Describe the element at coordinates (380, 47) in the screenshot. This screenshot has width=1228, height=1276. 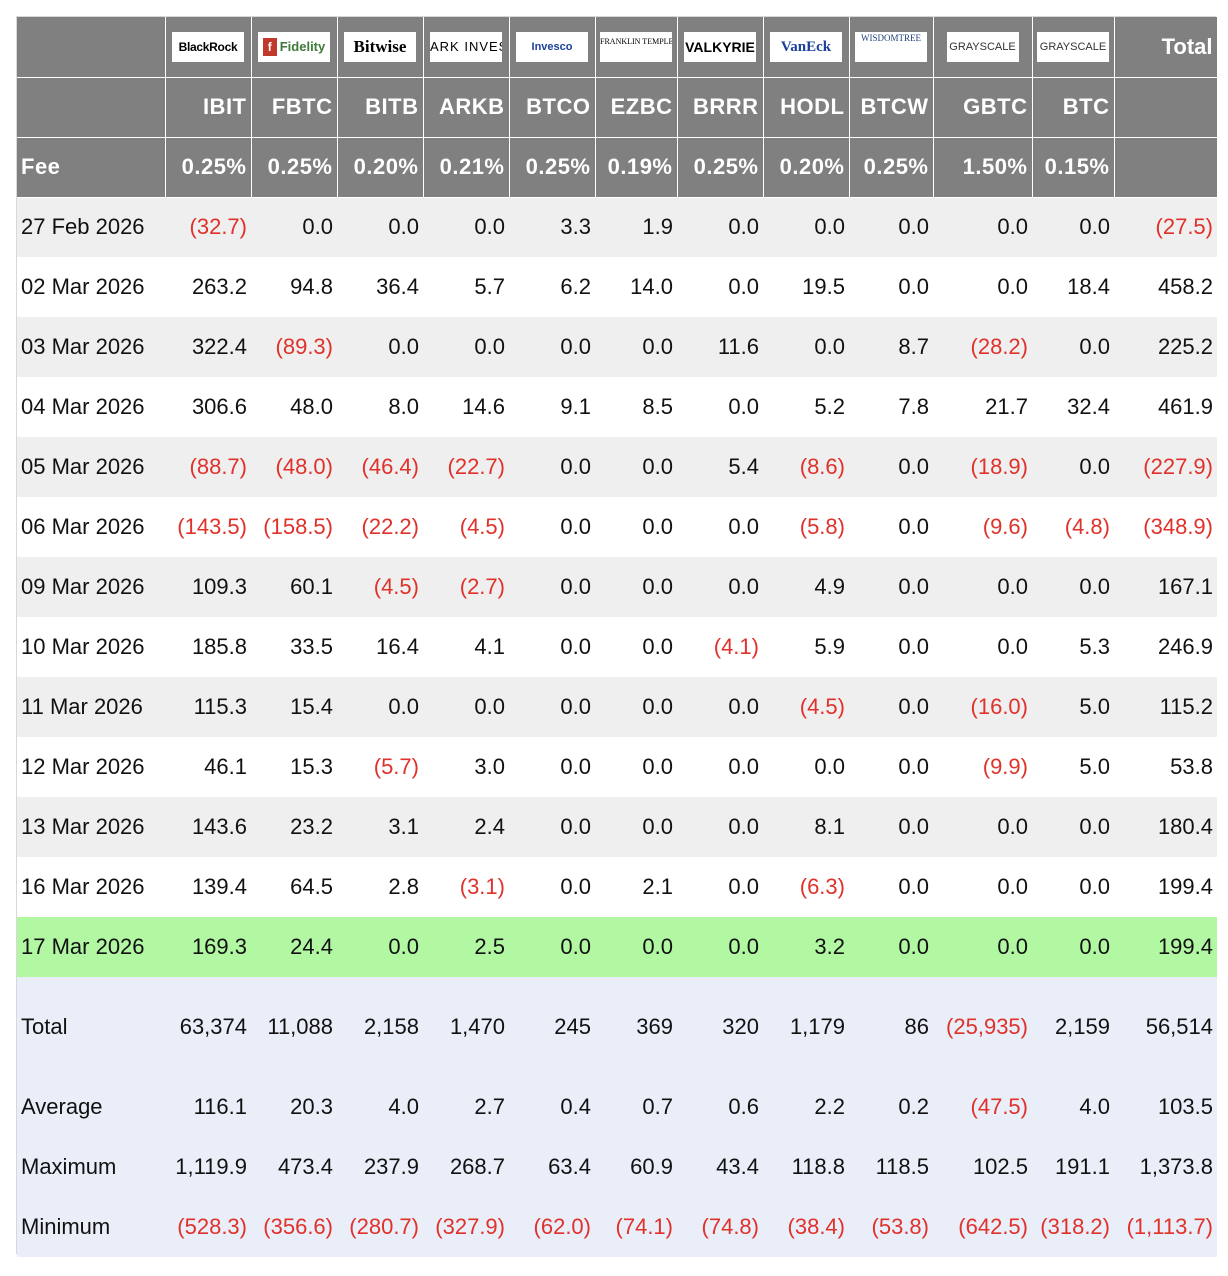
I see `logo-cell: Bitwise` at that location.